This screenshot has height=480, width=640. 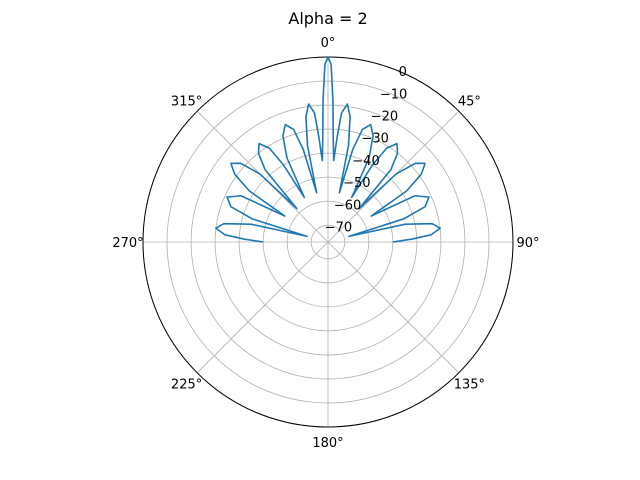 I want to click on angular-tick-label: 0°, so click(x=328, y=43).